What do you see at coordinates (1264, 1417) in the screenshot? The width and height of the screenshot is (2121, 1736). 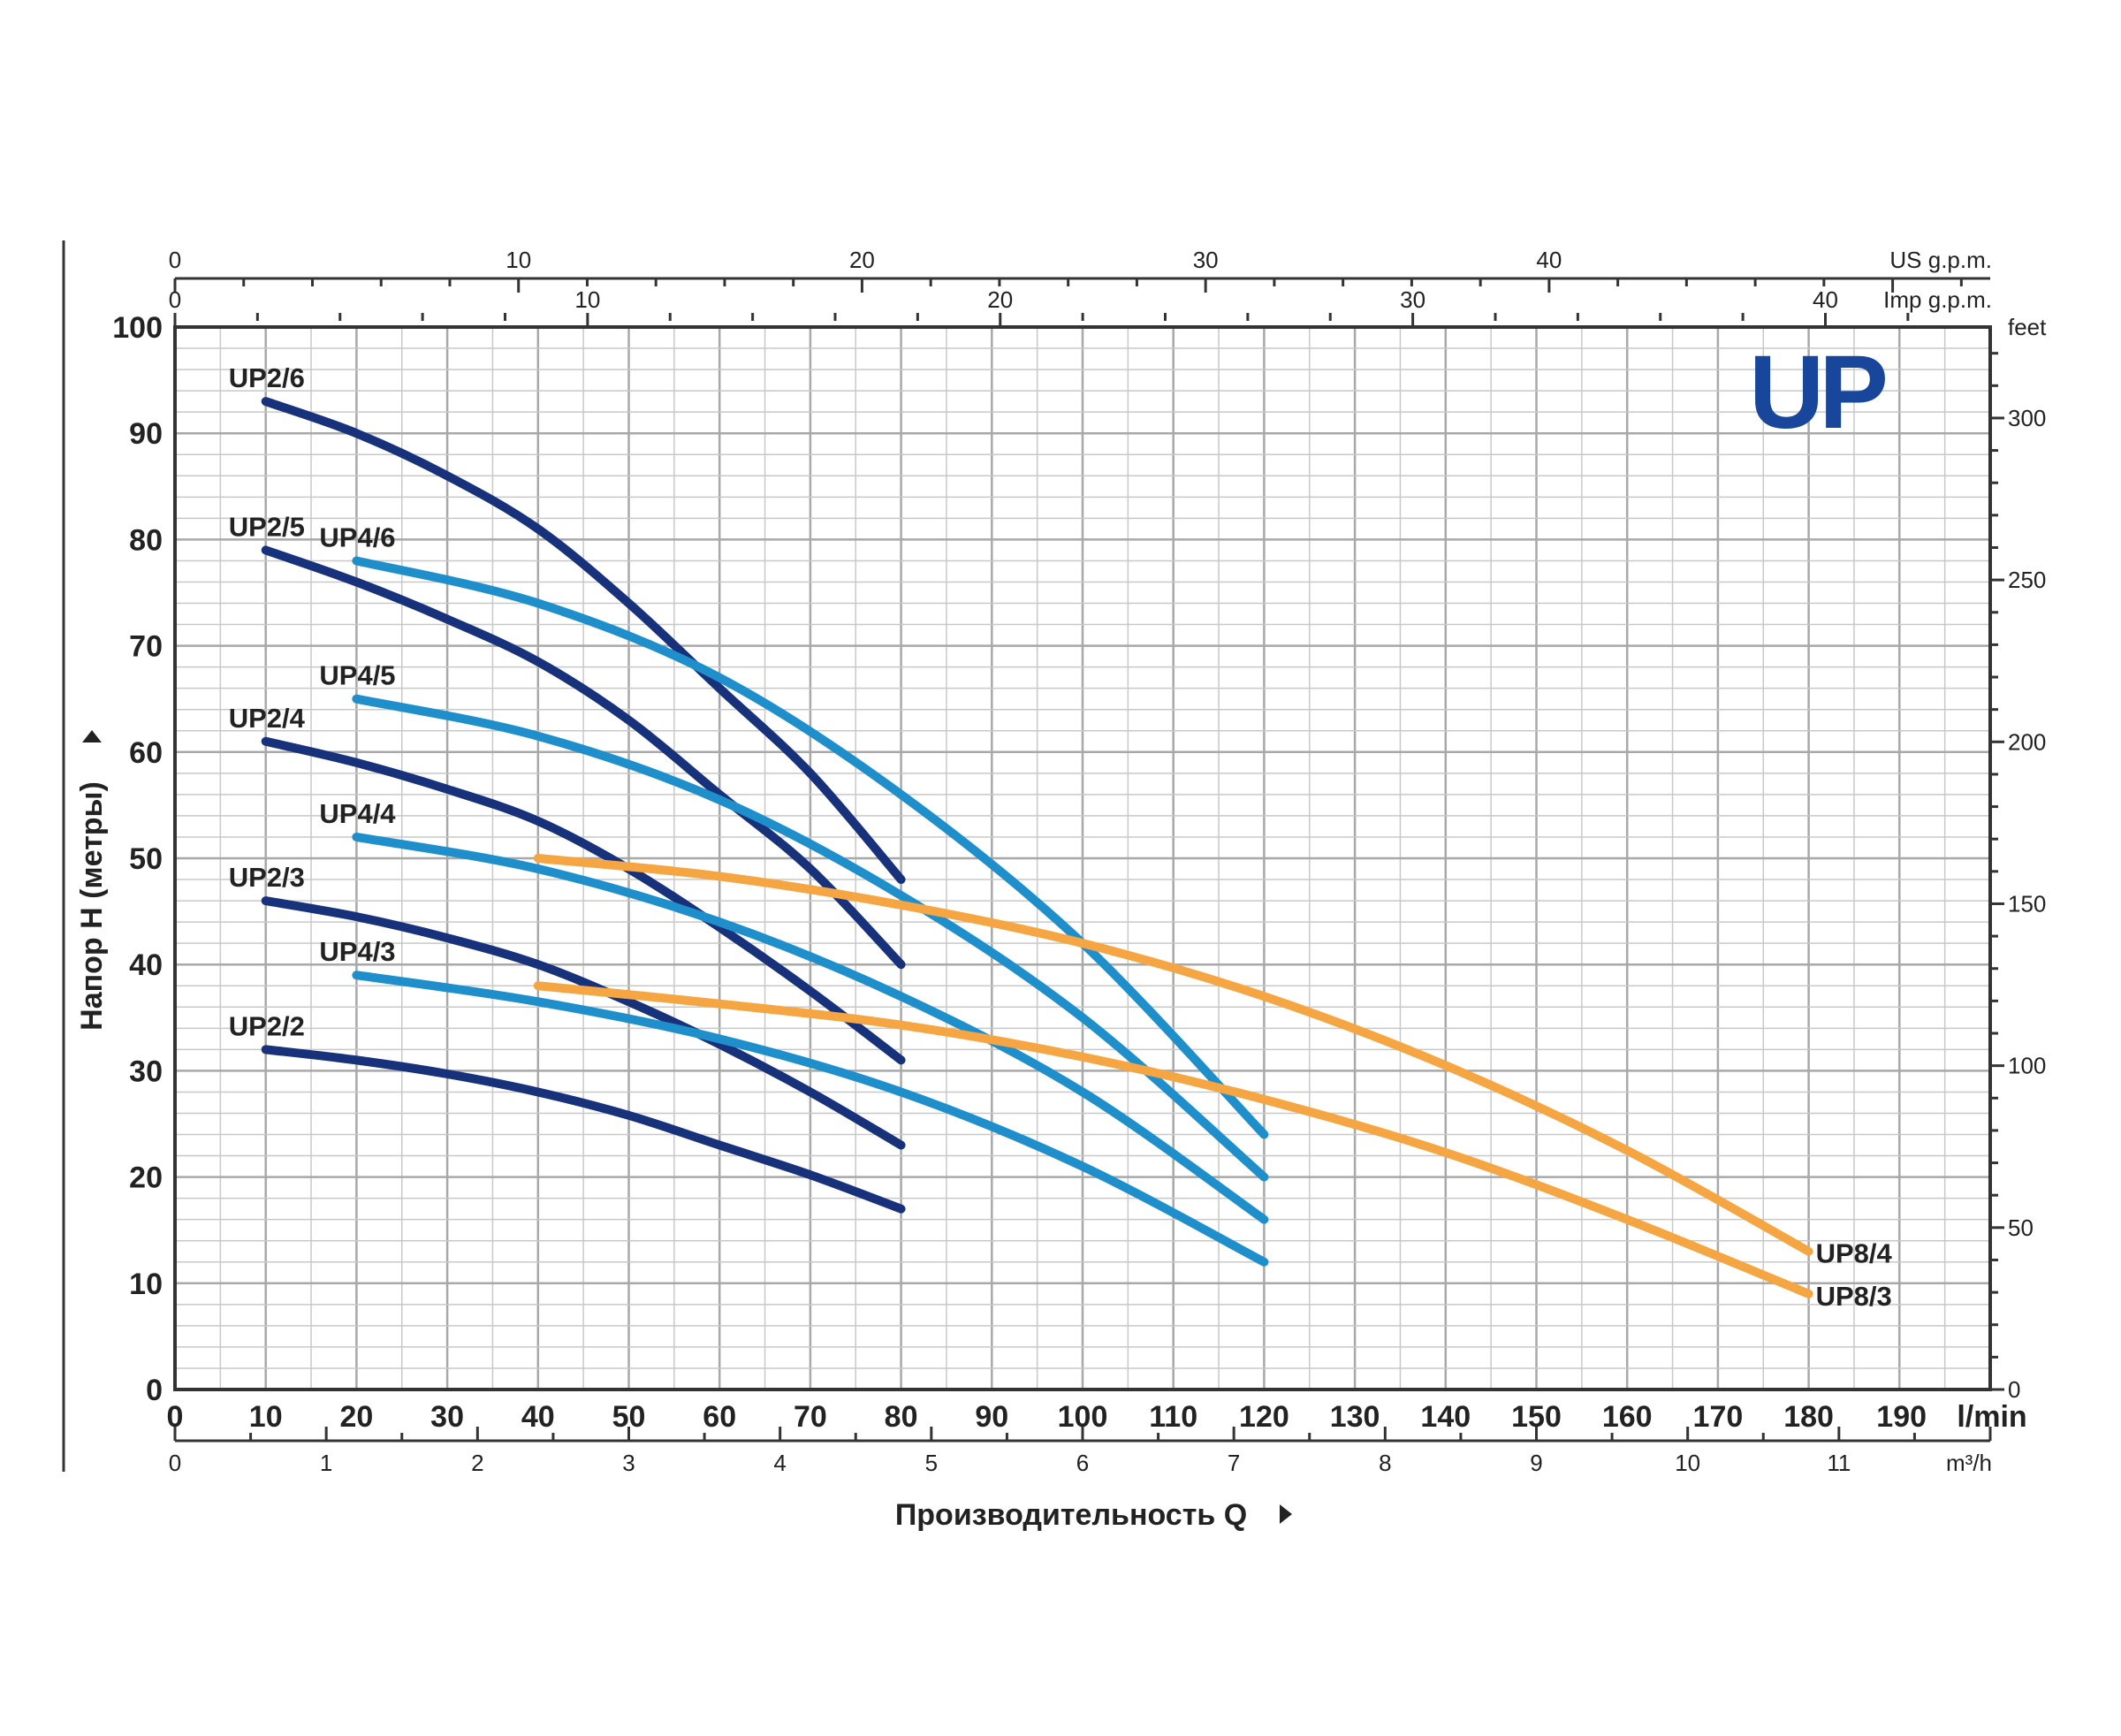 I see `x-tick-label: 120` at bounding box center [1264, 1417].